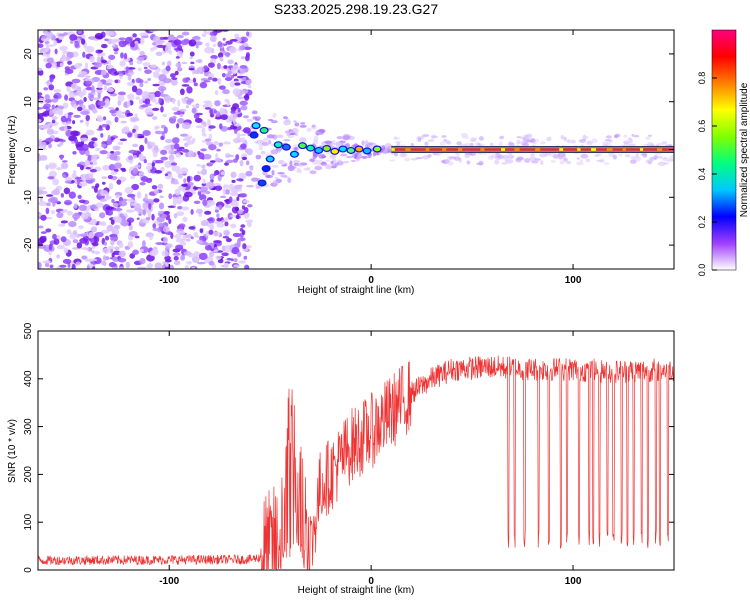  Describe the element at coordinates (724, 150) in the screenshot. I see `colorbar-gradient` at that location.